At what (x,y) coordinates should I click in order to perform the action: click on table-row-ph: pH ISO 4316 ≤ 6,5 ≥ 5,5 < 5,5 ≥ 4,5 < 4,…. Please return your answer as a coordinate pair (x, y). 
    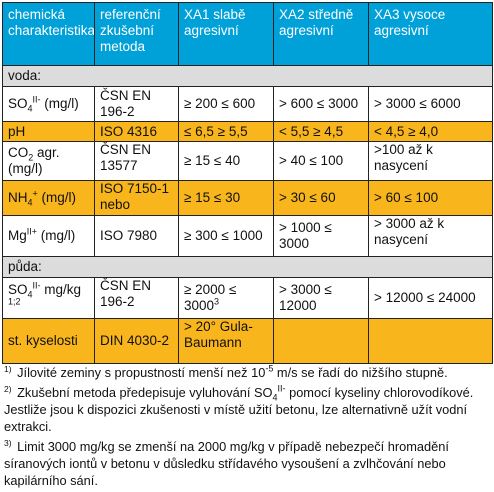
    Looking at the image, I should click on (247, 131).